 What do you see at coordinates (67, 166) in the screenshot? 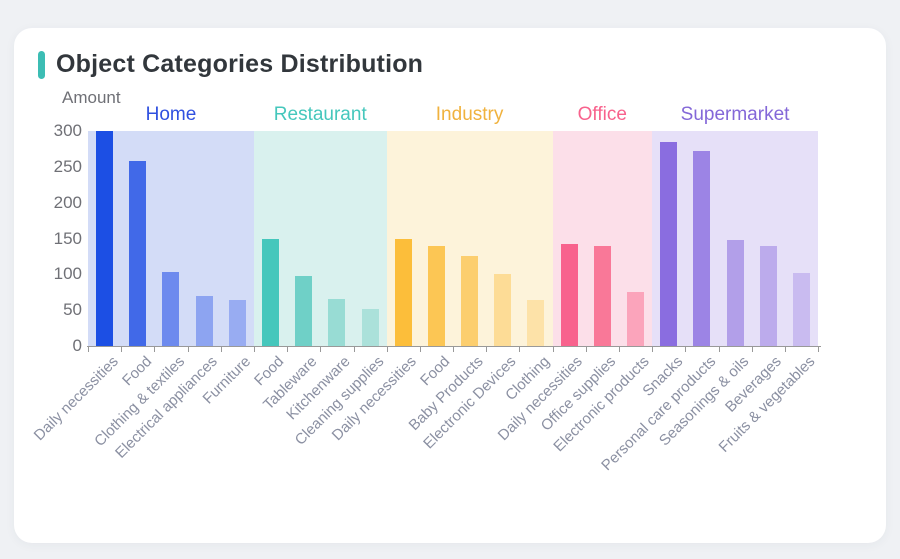
I see `y-tick-label: 250` at bounding box center [67, 166].